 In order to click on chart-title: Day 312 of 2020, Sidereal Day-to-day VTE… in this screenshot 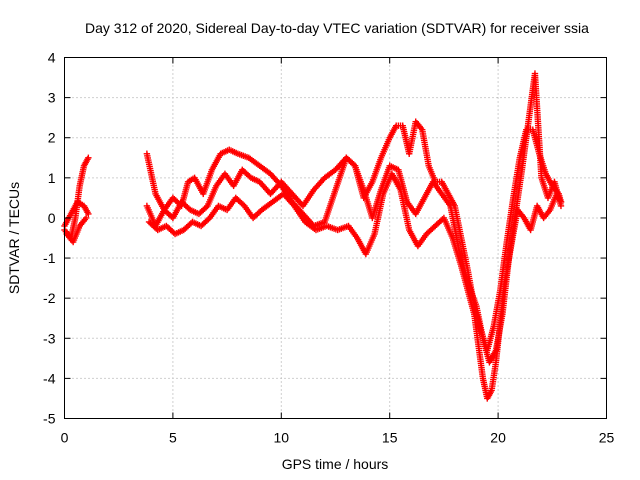, I will do `click(337, 28)`.